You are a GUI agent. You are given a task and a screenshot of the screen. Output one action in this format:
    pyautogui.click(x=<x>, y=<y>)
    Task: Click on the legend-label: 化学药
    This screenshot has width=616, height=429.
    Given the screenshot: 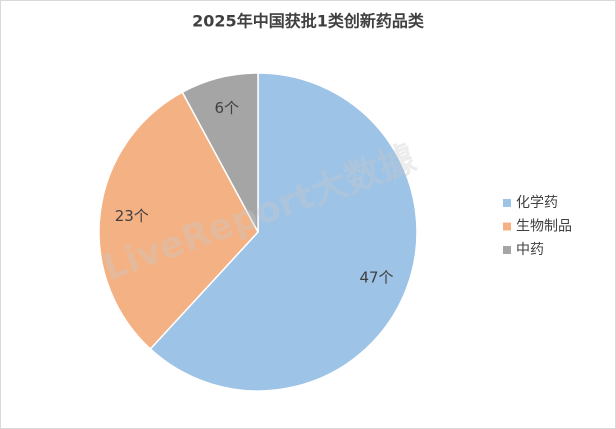 What is the action you would take?
    pyautogui.click(x=537, y=203)
    